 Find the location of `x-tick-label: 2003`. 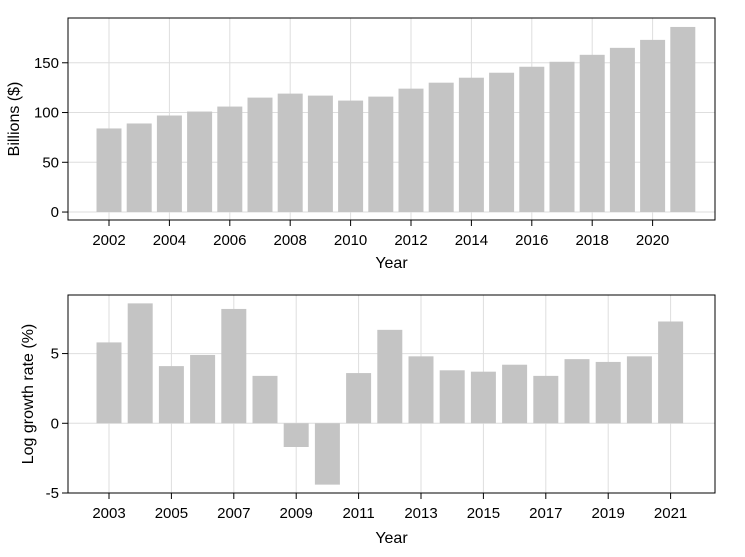

x-tick-label: 2003 is located at coordinates (108, 513).